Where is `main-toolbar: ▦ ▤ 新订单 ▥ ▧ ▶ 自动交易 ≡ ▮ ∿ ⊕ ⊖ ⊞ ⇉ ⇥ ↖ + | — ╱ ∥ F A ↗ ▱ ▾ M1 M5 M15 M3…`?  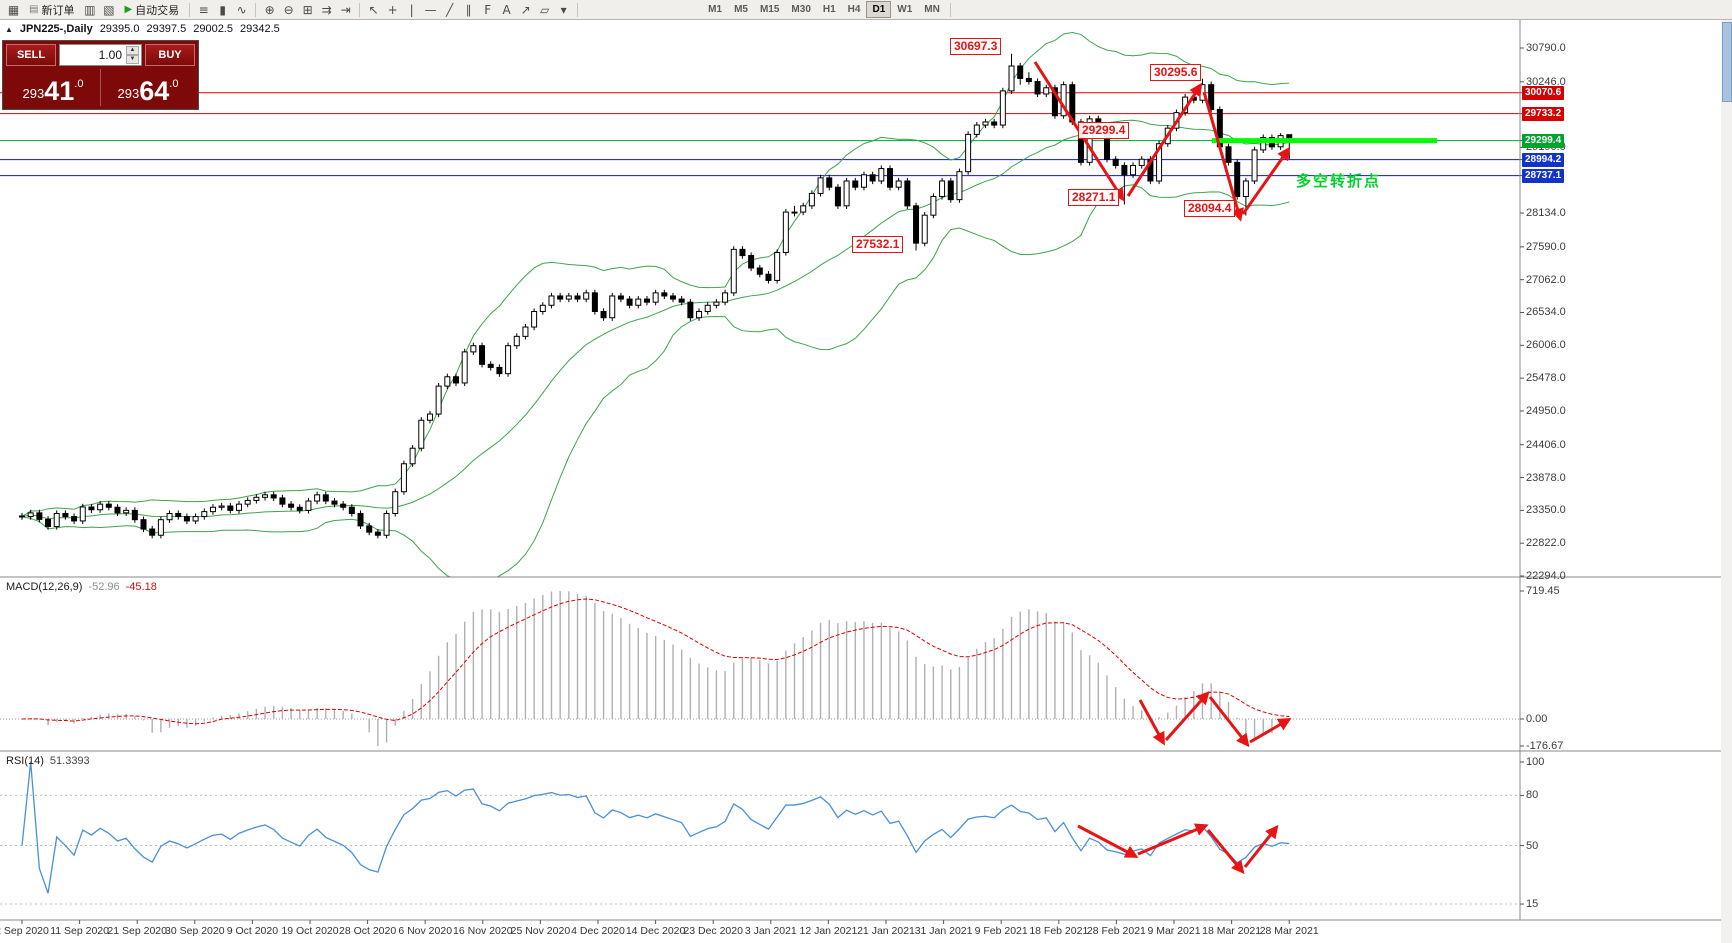
main-toolbar: ▦ ▤ 新订单 ▥ ▧ ▶ 自动交易 ≡ ▮ ∿ ⊕ ⊖ ⊞ ⇉ ⇥ ↖ + | — ╱ ∥ F A ↗ ▱ ▾ M1 M5 M15 M3… is located at coordinates (866, 10).